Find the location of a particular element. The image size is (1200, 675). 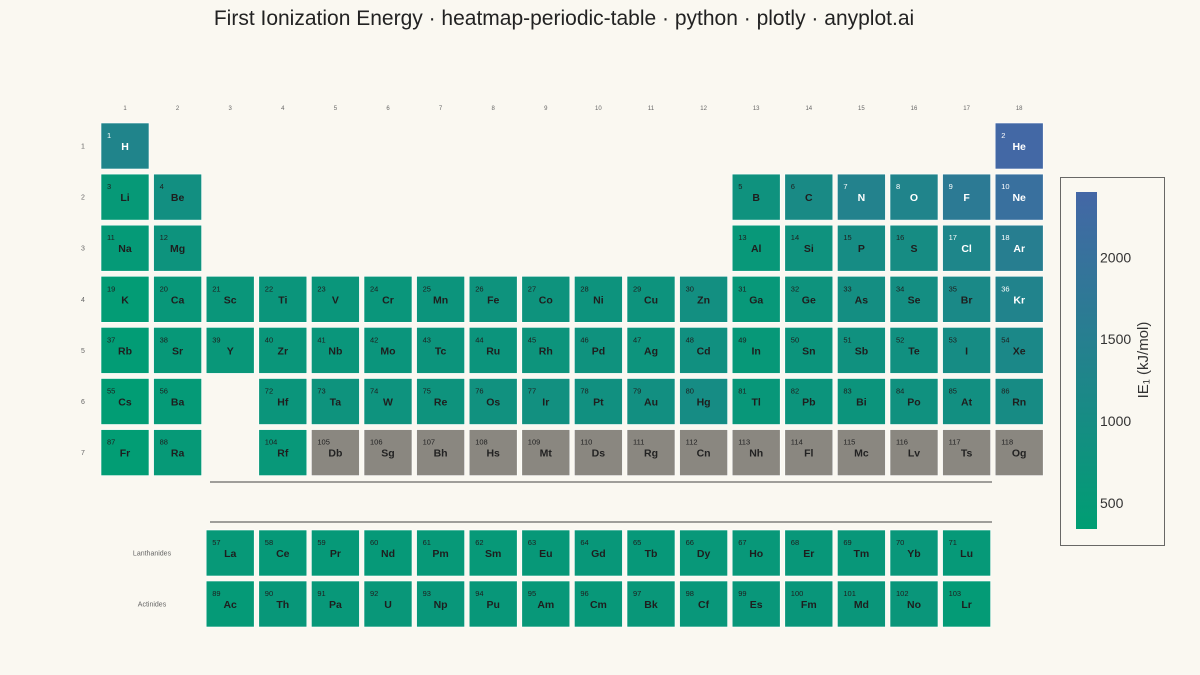

column-label: 17 is located at coordinates (966, 109).